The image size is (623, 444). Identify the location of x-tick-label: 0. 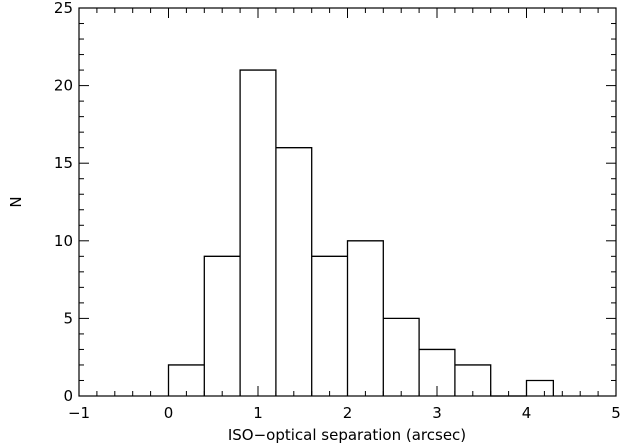
(169, 413).